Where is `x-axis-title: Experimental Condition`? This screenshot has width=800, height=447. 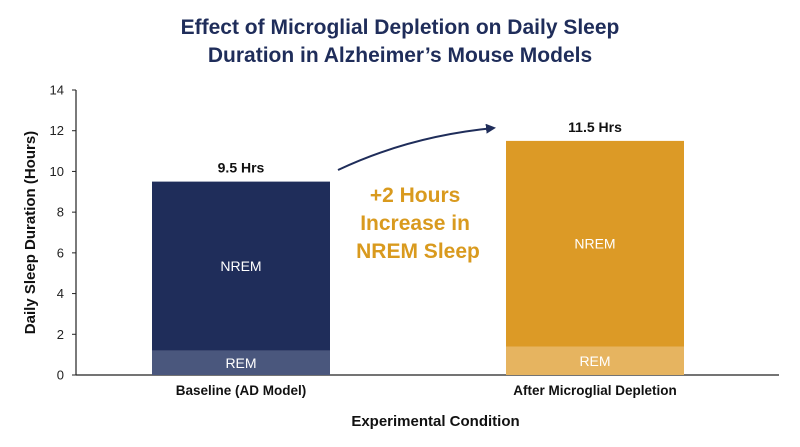
x-axis-title: Experimental Condition is located at coordinates (435, 421).